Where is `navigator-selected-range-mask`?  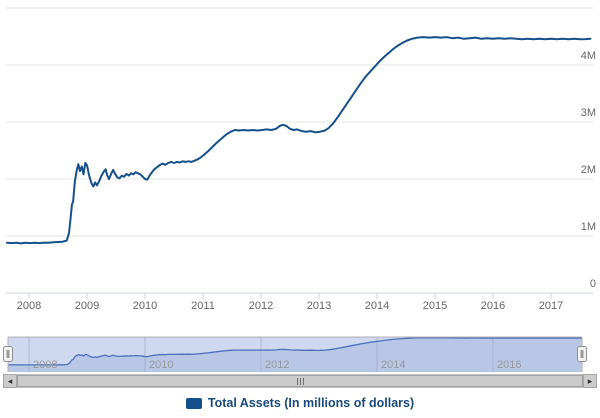
navigator-selected-range-mask is located at coordinates (295, 354).